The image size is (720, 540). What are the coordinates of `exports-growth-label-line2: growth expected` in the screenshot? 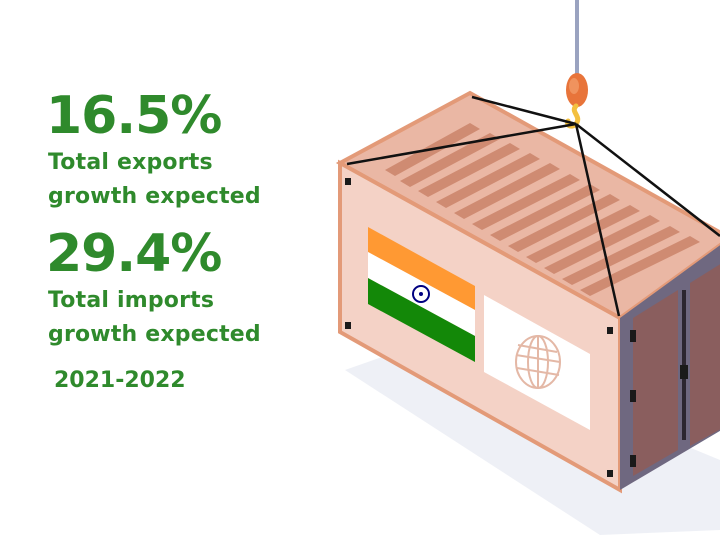 It's located at (154, 196).